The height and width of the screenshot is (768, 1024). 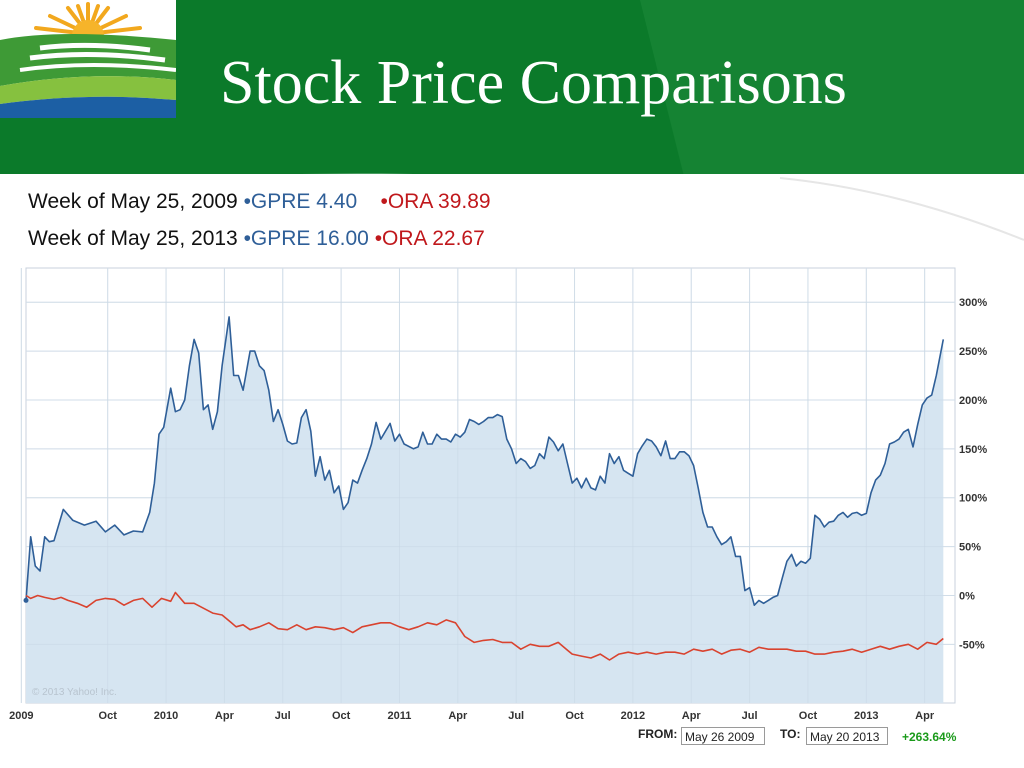 What do you see at coordinates (973, 352) in the screenshot?
I see `y-tick-label: 250%` at bounding box center [973, 352].